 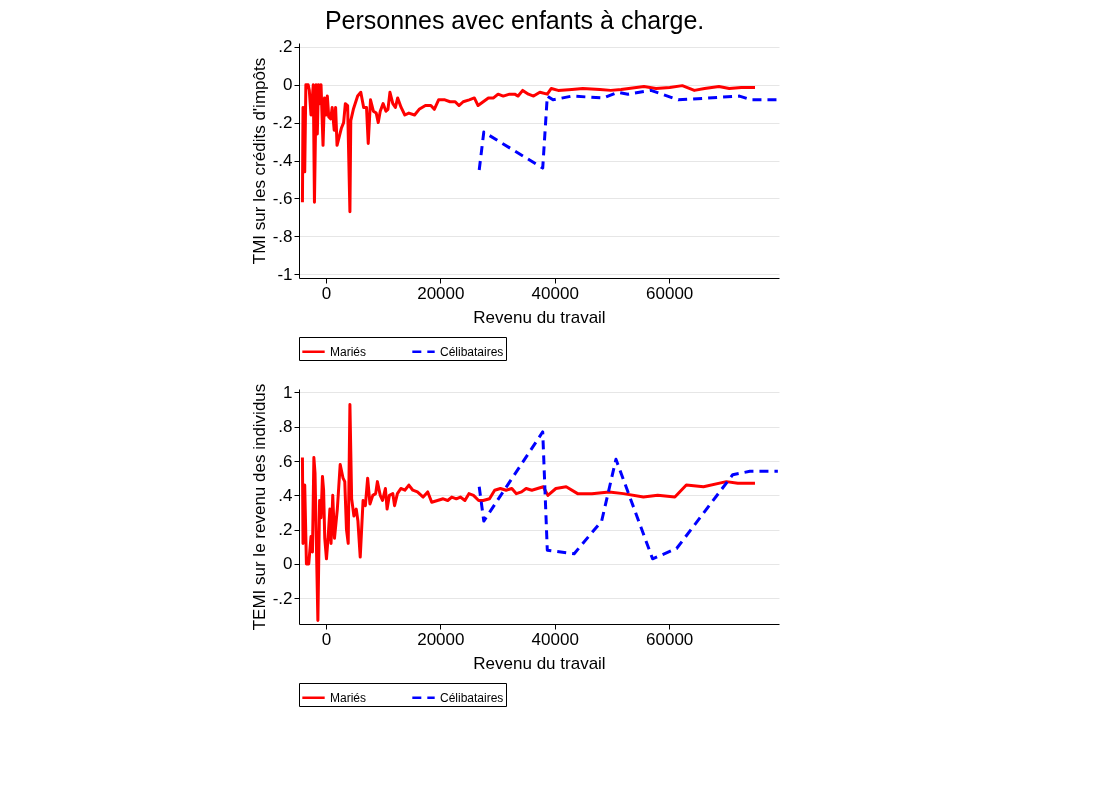 What do you see at coordinates (285, 461) in the screenshot?
I see `y-tick-label: .6` at bounding box center [285, 461].